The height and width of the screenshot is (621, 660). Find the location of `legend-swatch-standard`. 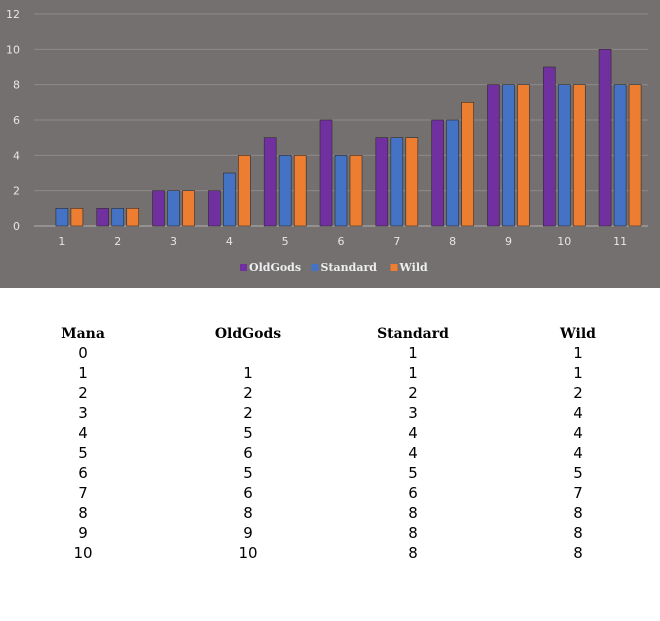

legend-swatch-standard is located at coordinates (315, 267).